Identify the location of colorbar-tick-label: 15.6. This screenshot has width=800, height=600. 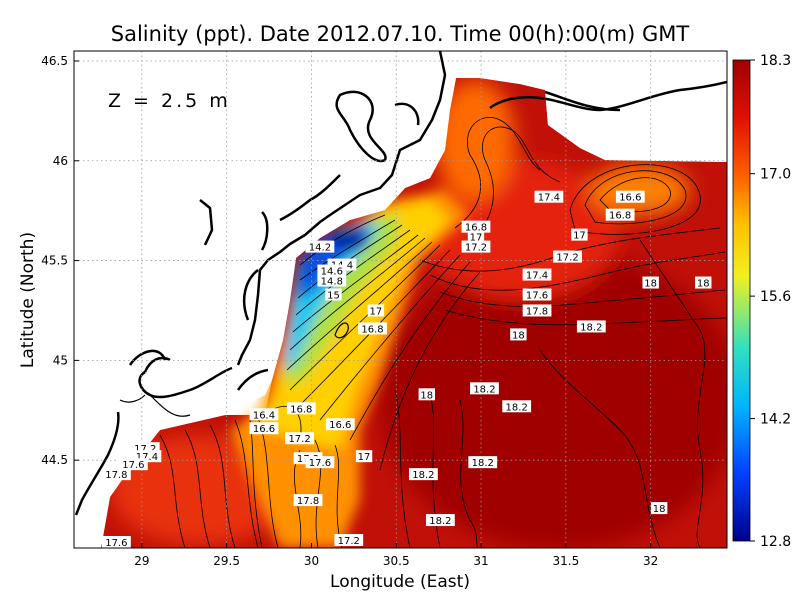
(775, 297).